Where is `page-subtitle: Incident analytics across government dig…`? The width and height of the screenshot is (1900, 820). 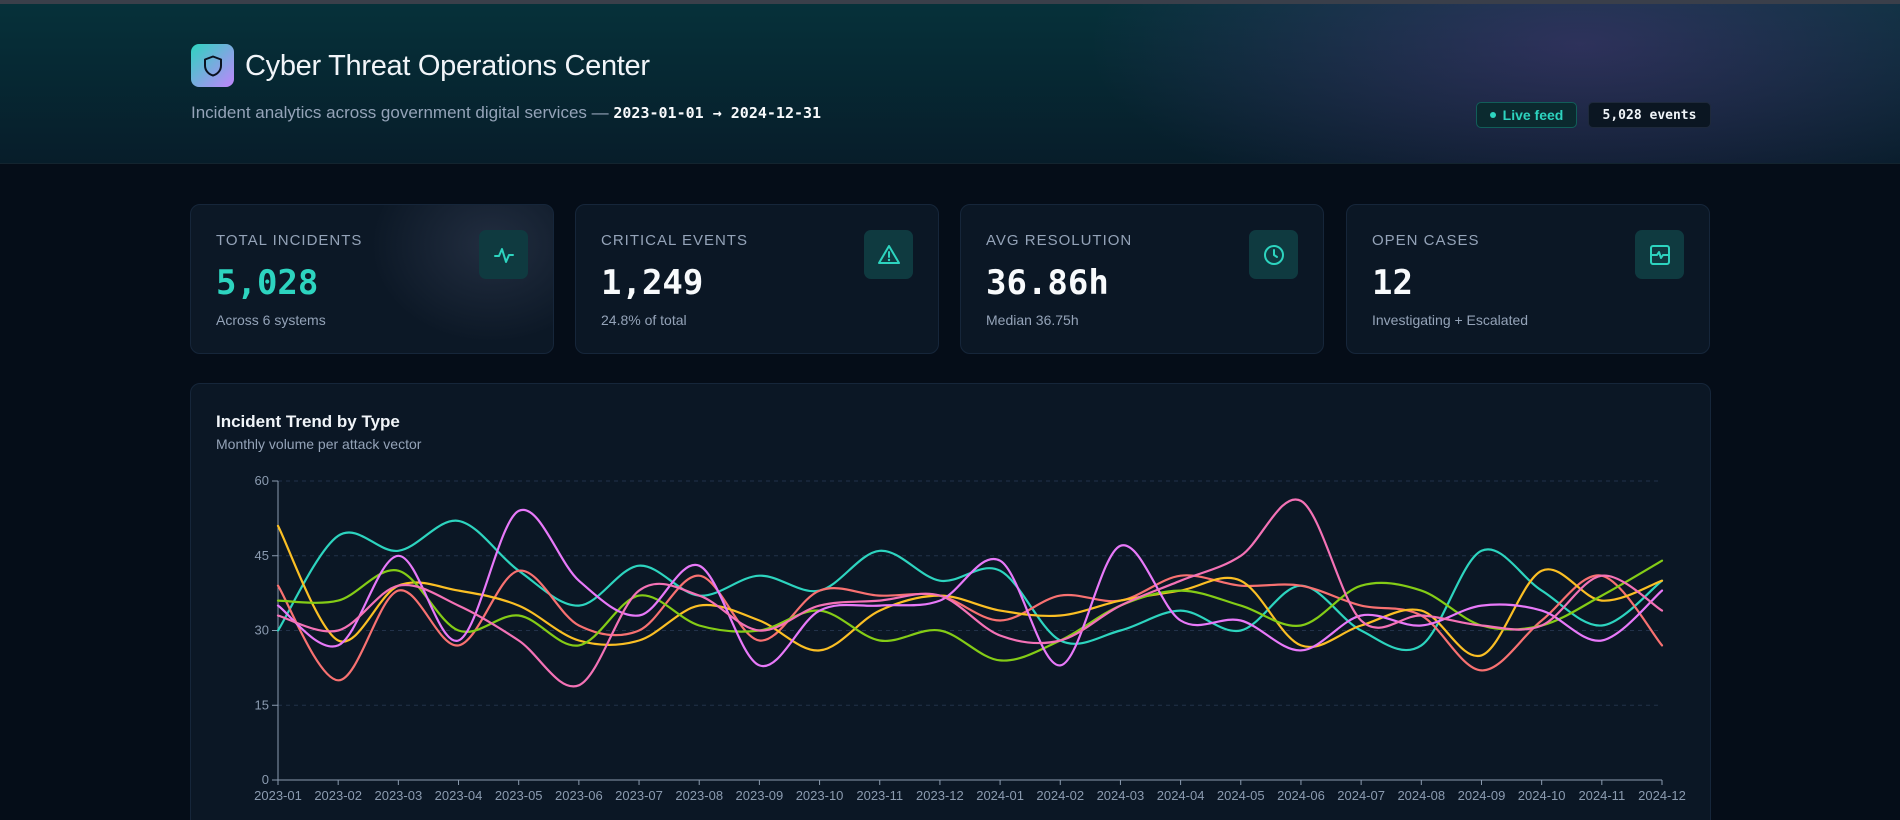 page-subtitle: Incident analytics across government dig… is located at coordinates (506, 113).